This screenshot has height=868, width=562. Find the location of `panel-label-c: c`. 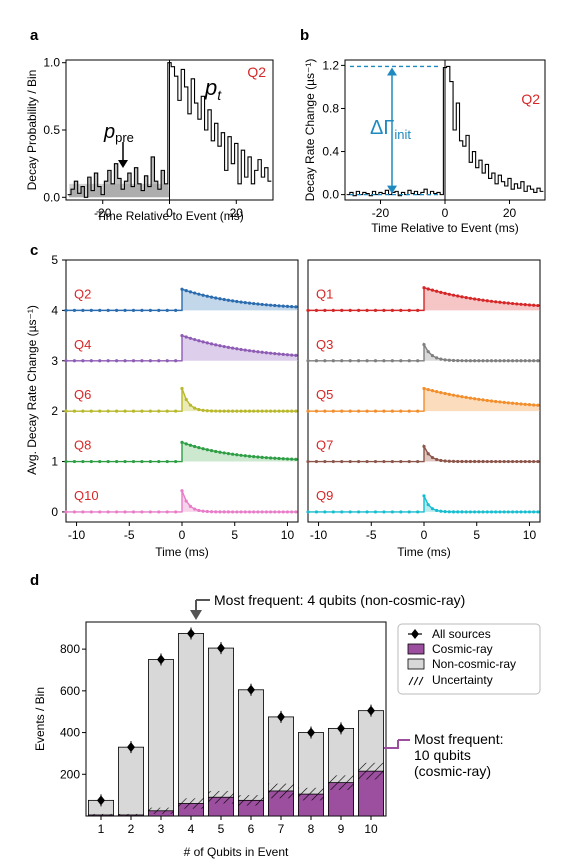

panel-label-c: c is located at coordinates (34, 250).